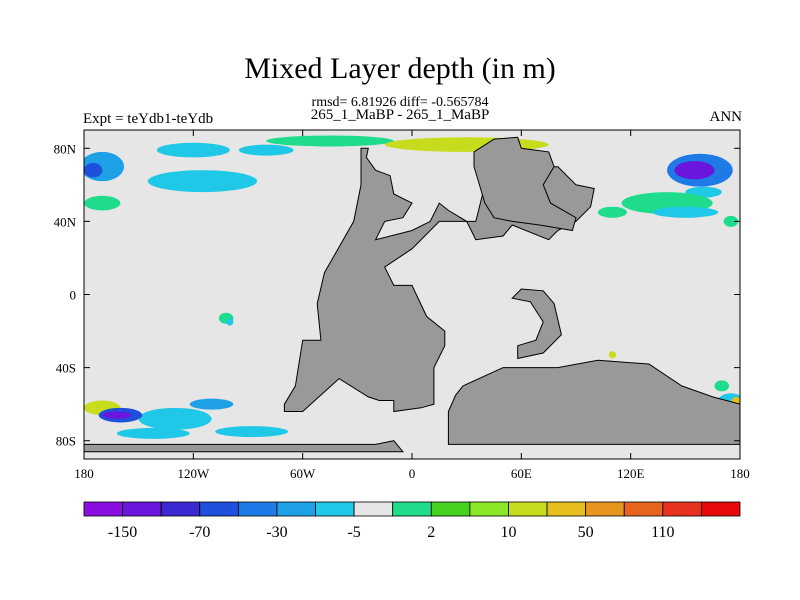 The width and height of the screenshot is (800, 600). I want to click on colorbar-label: 10, so click(508, 532).